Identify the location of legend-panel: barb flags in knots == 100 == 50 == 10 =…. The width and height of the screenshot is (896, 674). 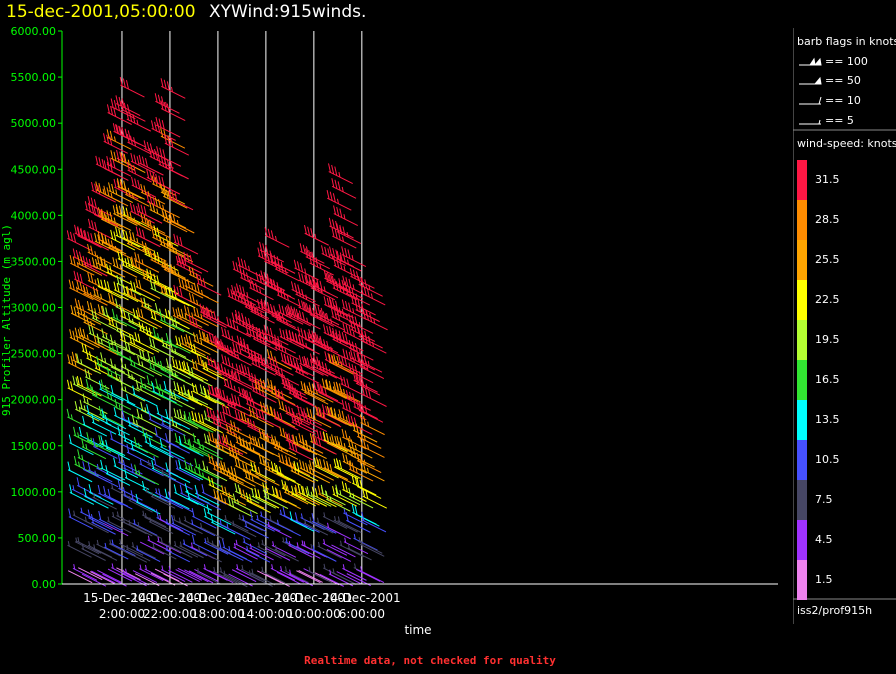
(844, 326).